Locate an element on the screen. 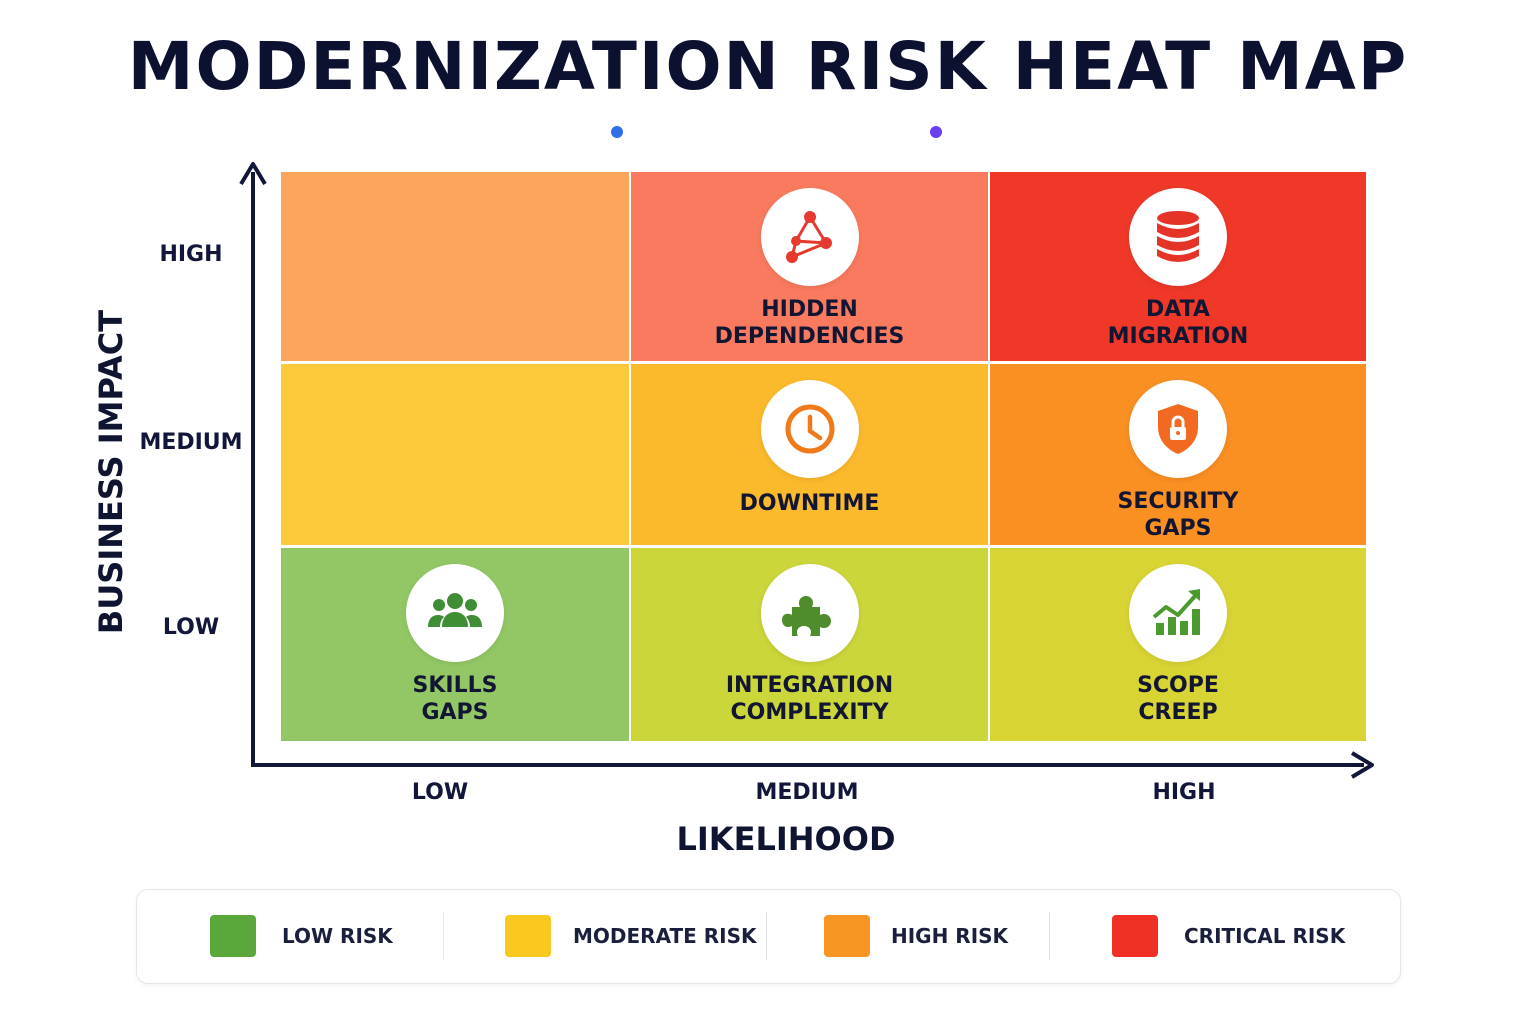  team-icon is located at coordinates (455, 610).